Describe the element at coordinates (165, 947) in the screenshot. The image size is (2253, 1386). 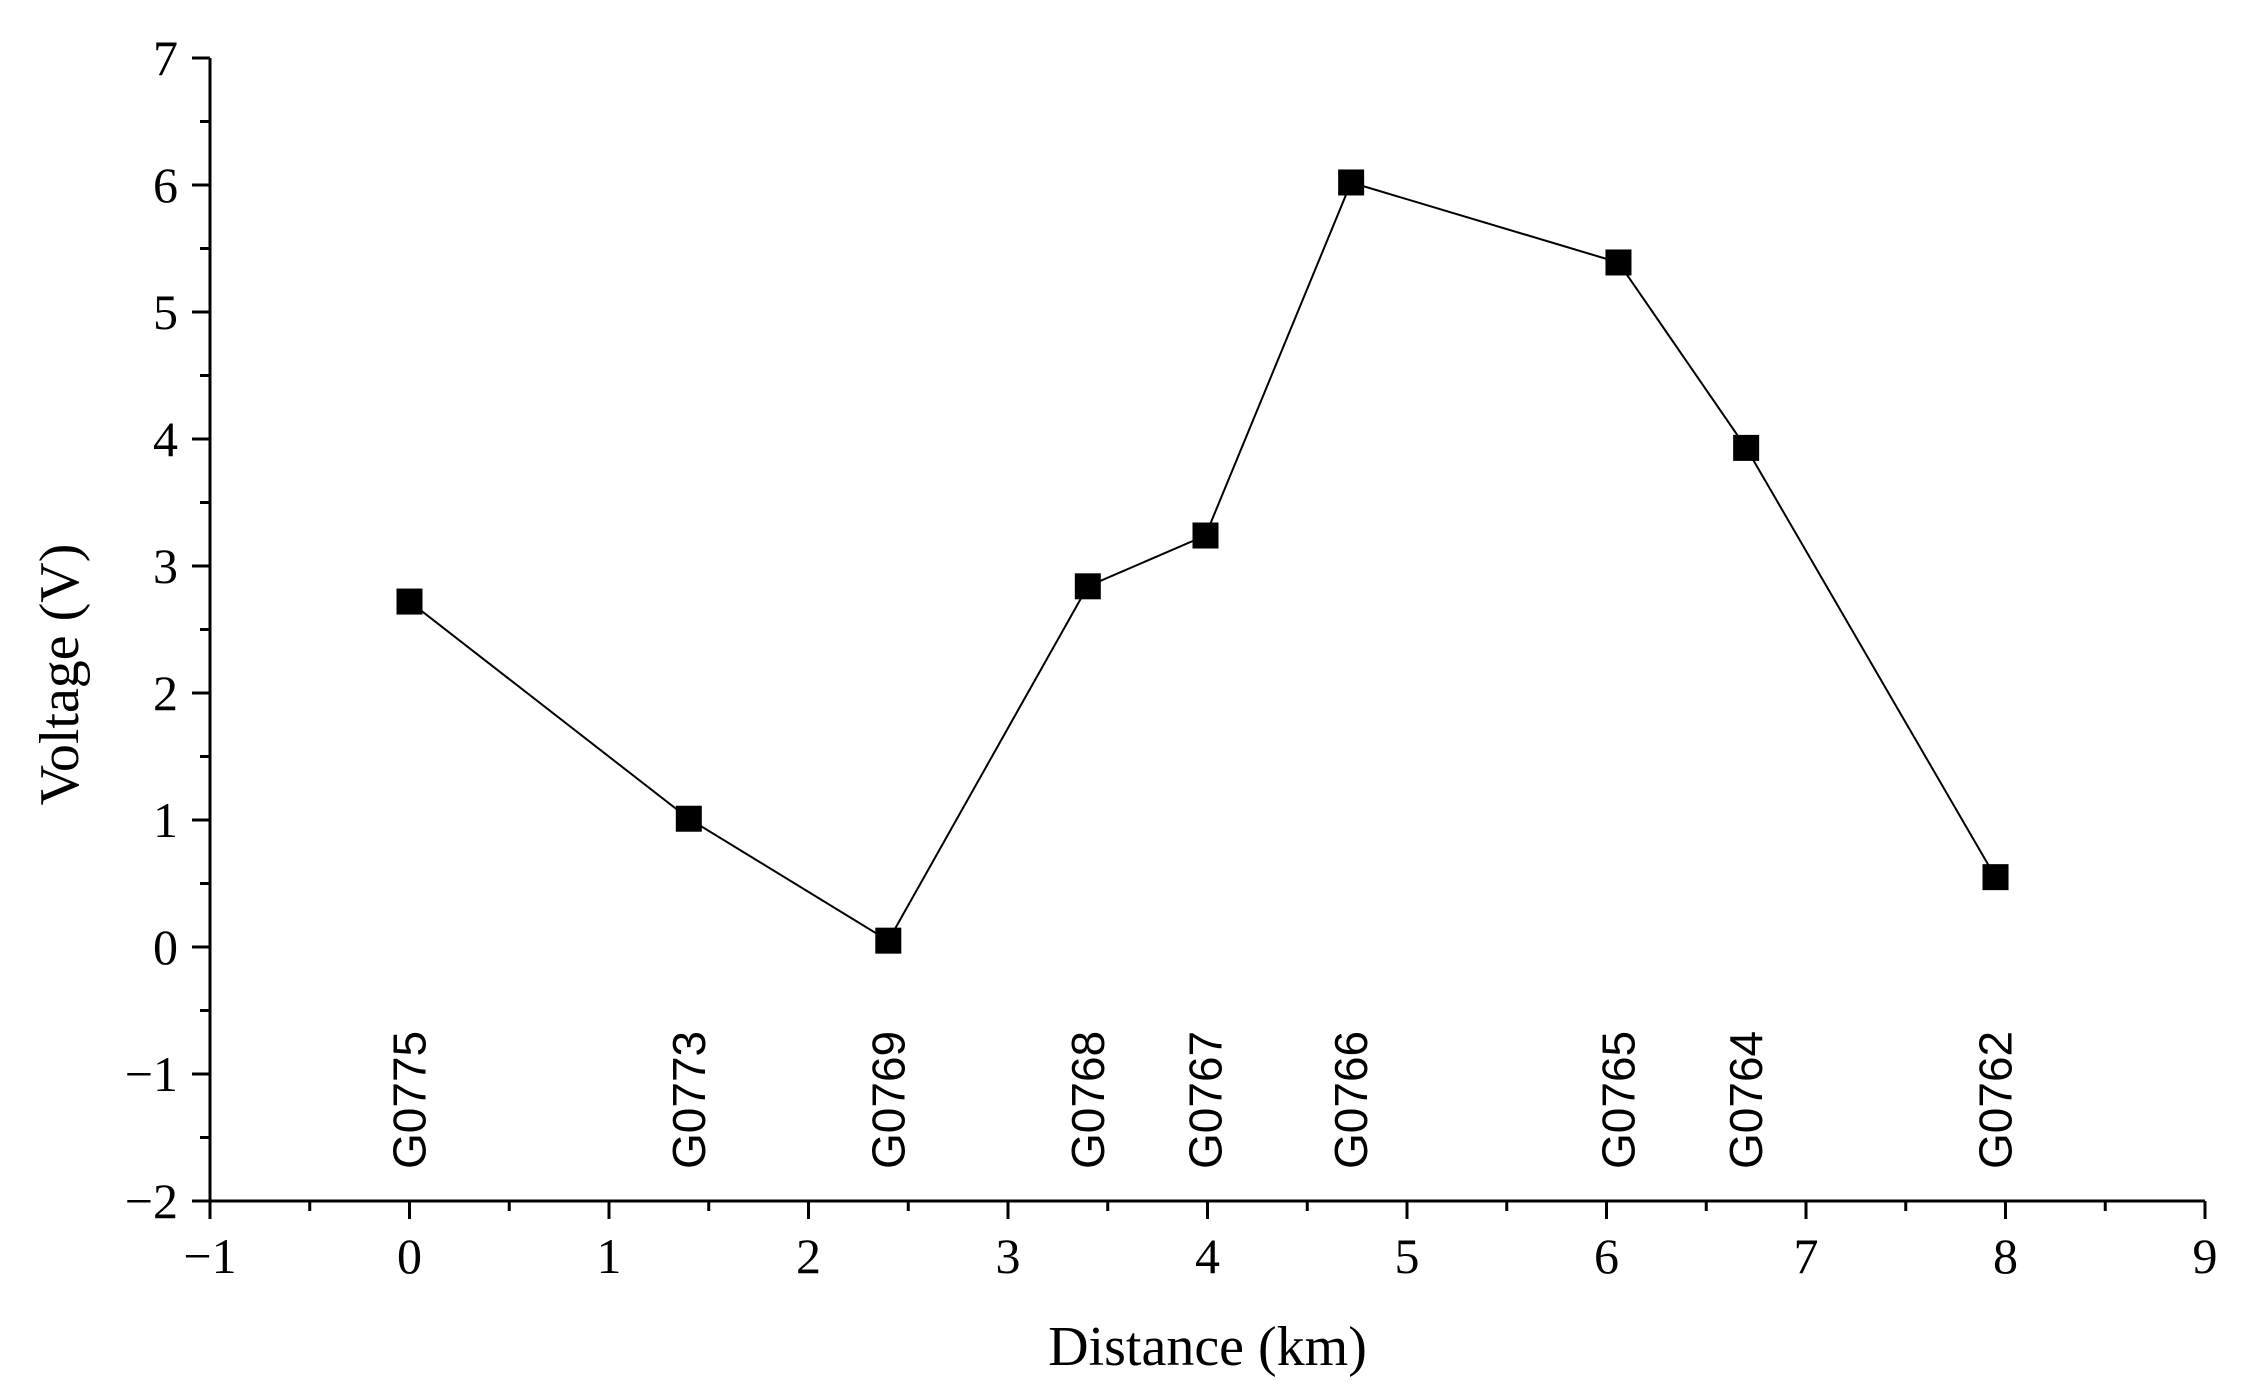
I see `y-tick-label: 0` at that location.